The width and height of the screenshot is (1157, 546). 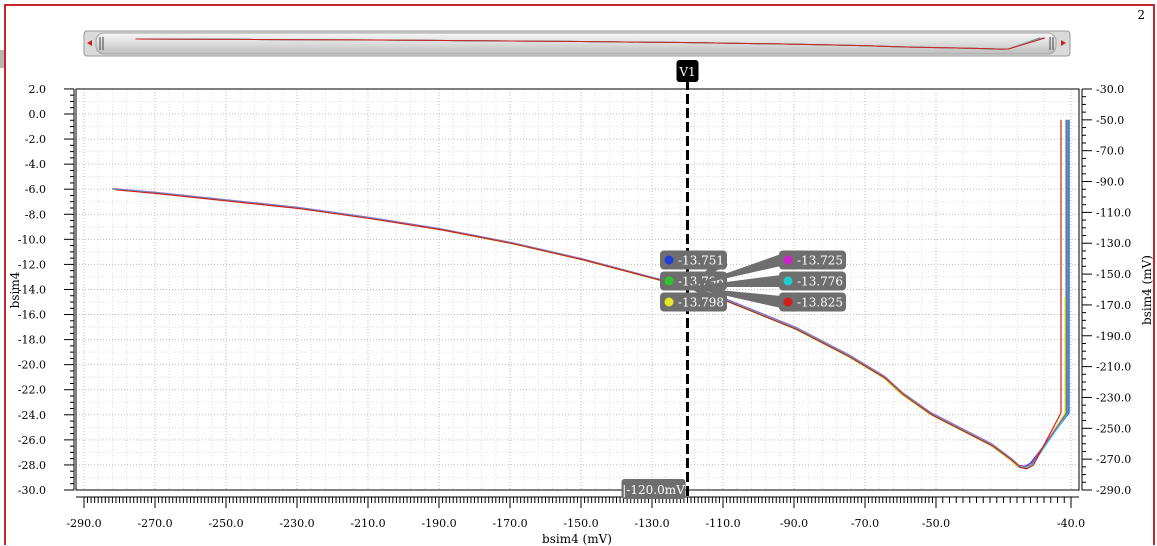 I want to click on x-tick-label: -50.0, so click(x=936, y=523).